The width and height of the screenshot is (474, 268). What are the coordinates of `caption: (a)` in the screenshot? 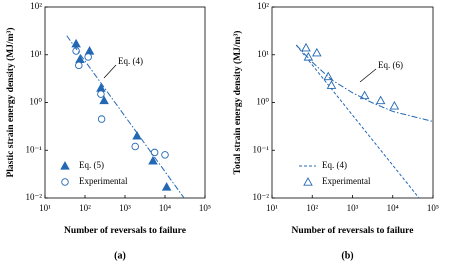 It's located at (120, 255).